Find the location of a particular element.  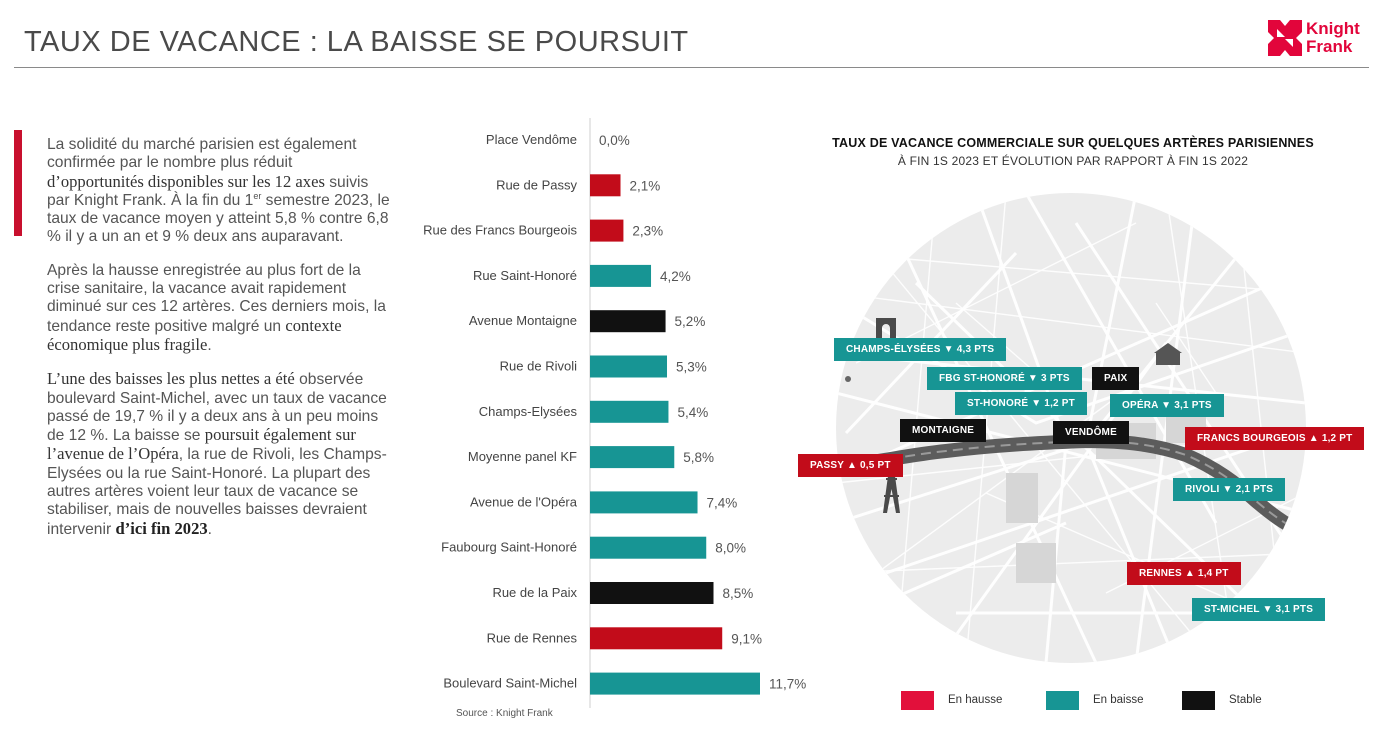

legend-stable-label: Stable is located at coordinates (1245, 700).